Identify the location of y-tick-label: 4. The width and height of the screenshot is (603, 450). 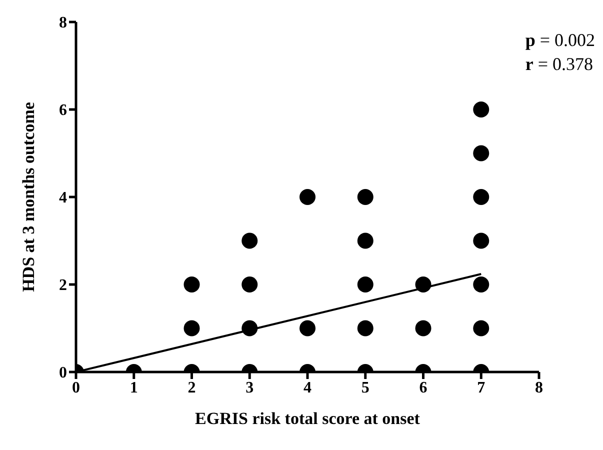
(63, 198).